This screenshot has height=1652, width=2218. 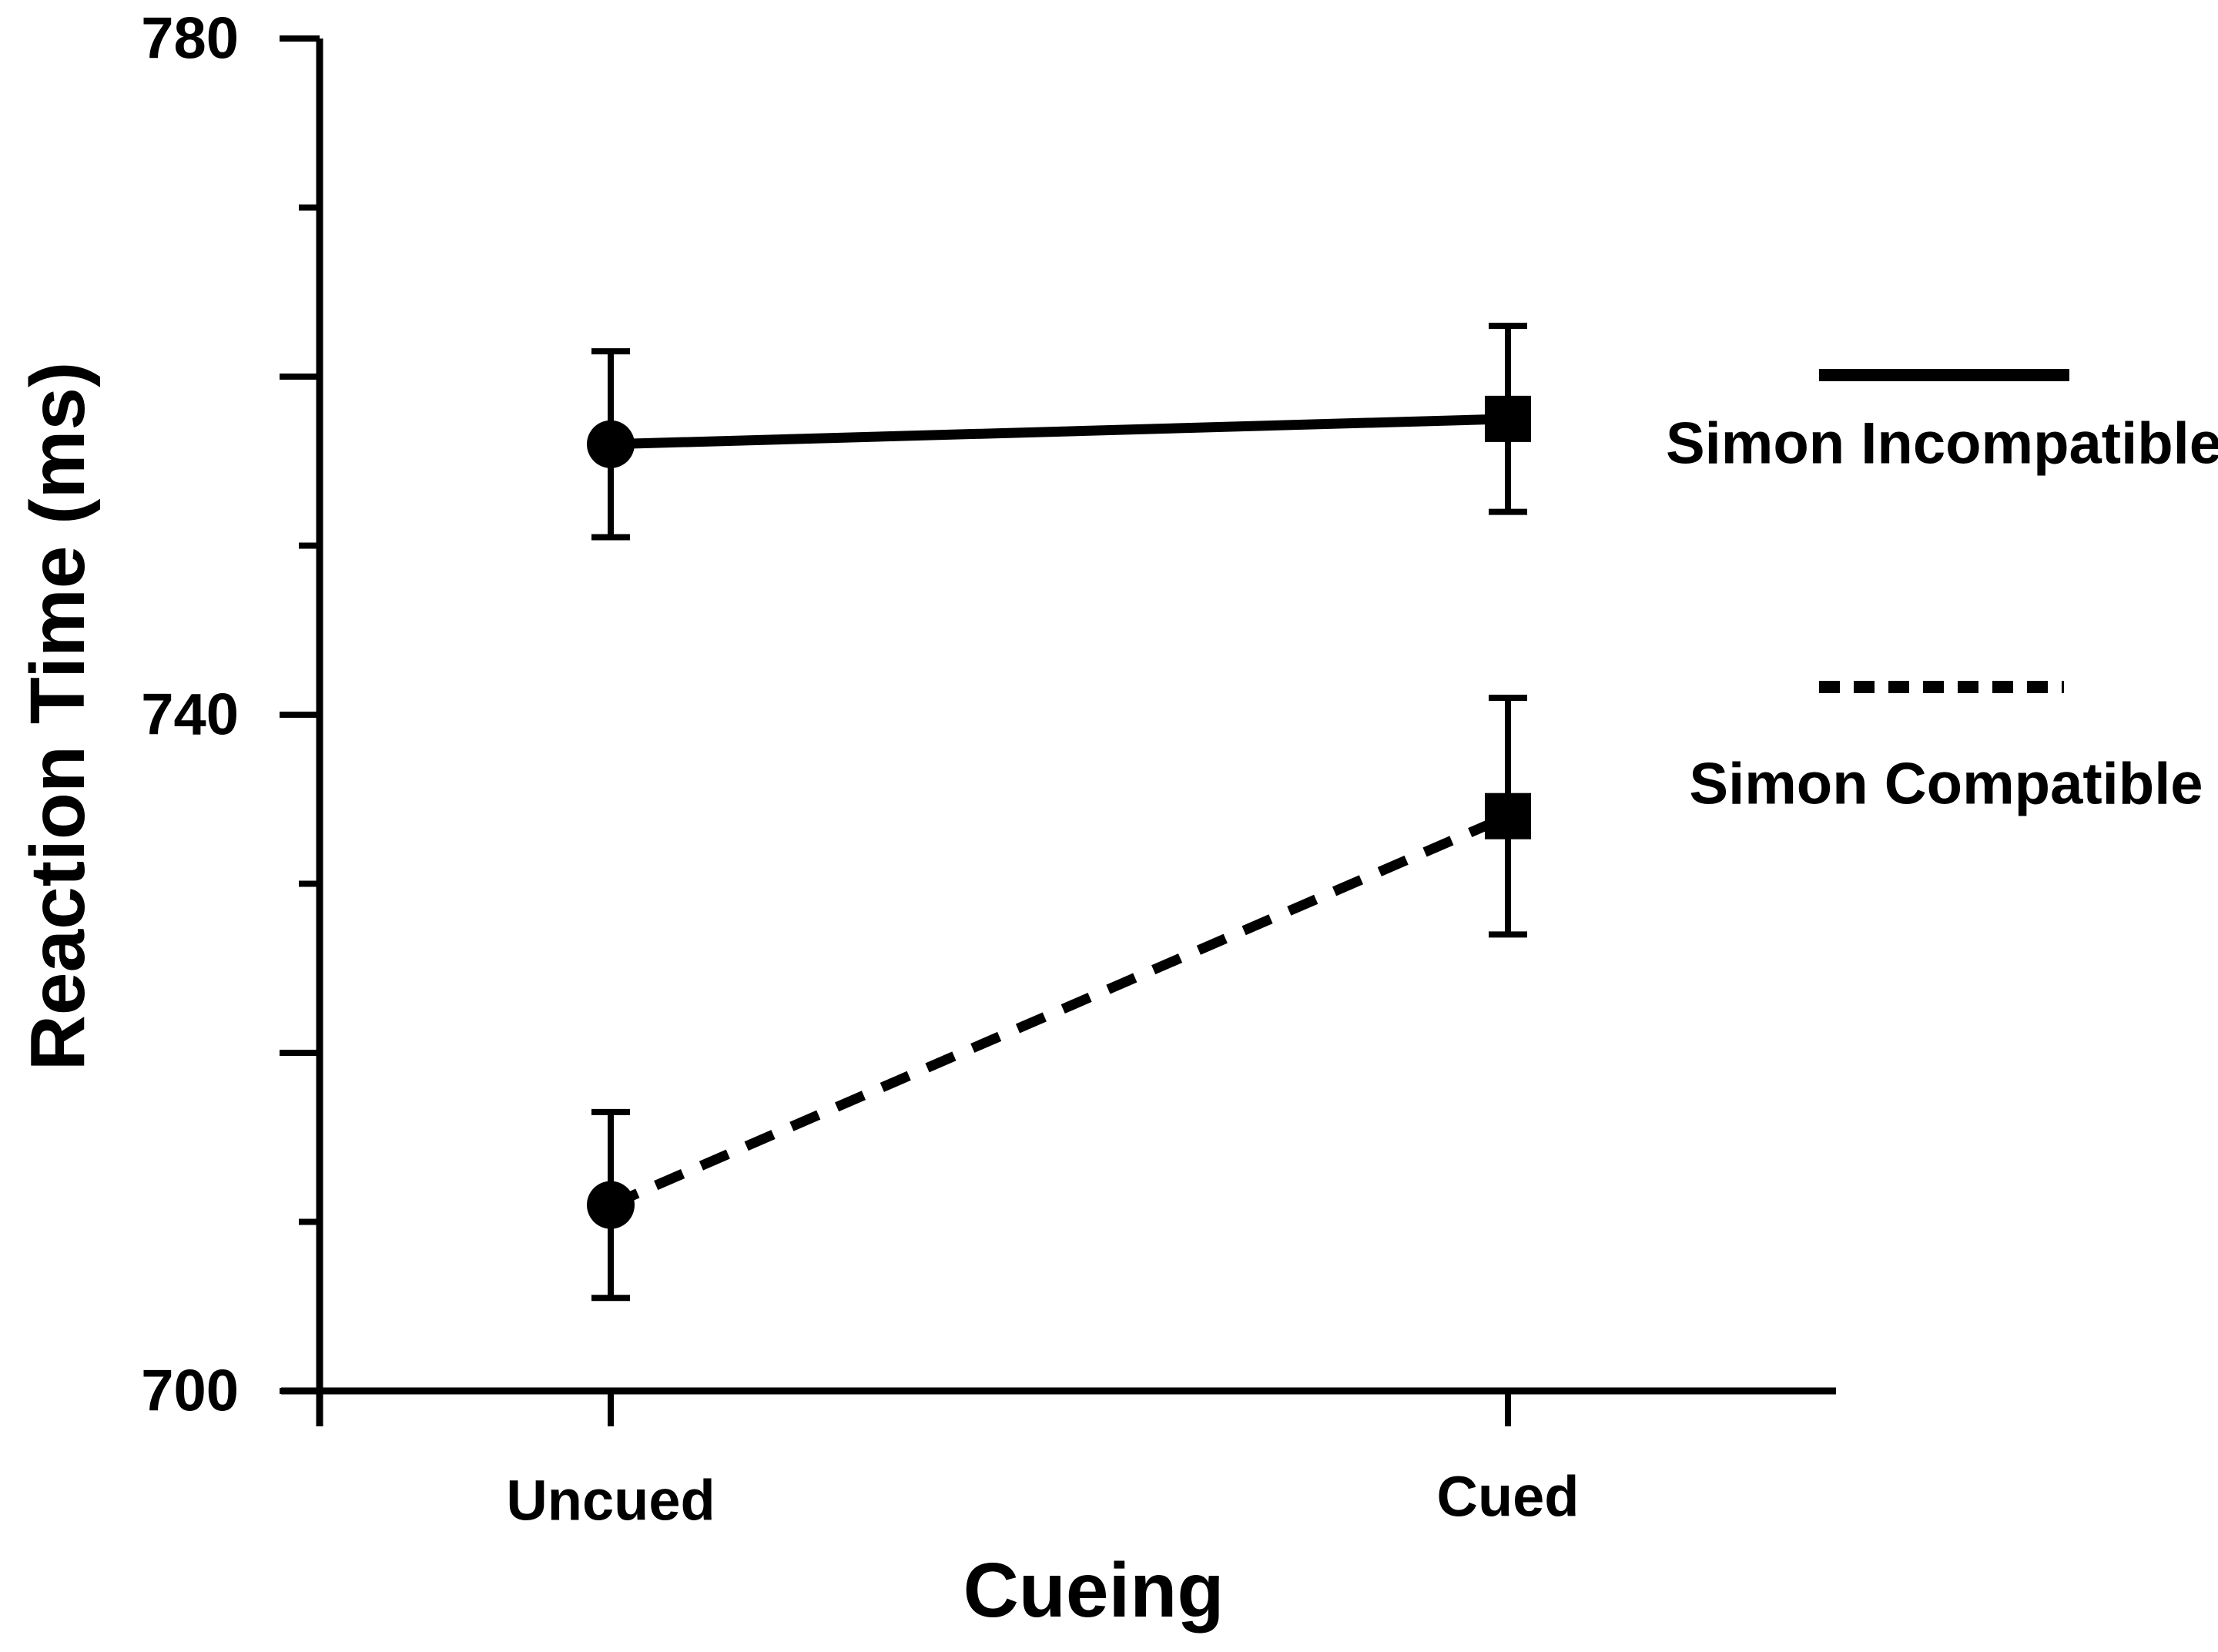 What do you see at coordinates (1508, 418) in the screenshot?
I see `marker-square-simon-incompatible` at bounding box center [1508, 418].